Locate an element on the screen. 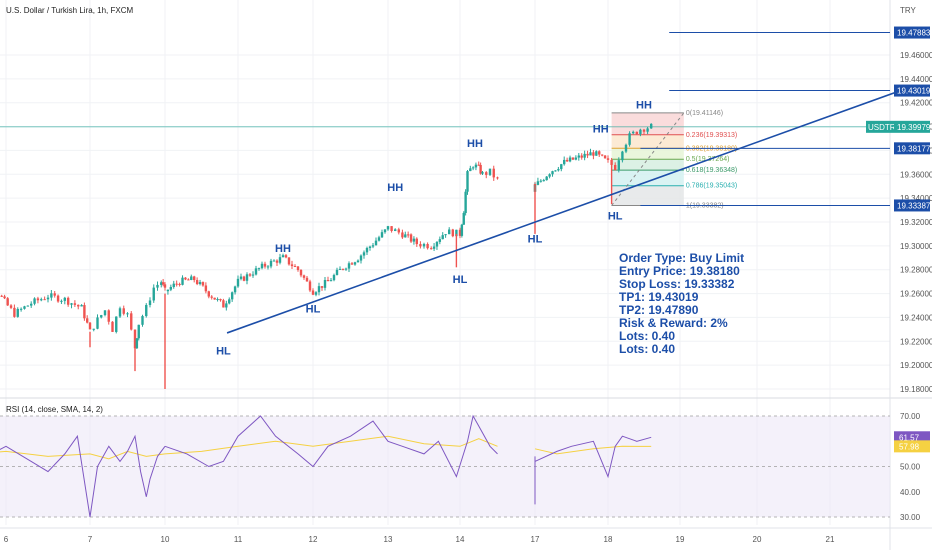 The height and width of the screenshot is (550, 932). time-tick-label: 14 is located at coordinates (460, 539).